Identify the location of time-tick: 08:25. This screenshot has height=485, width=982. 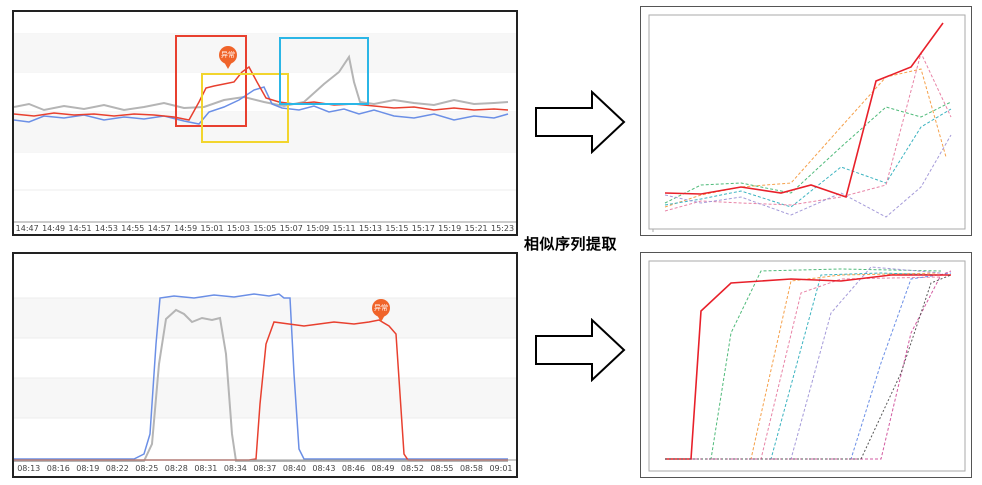
(147, 468).